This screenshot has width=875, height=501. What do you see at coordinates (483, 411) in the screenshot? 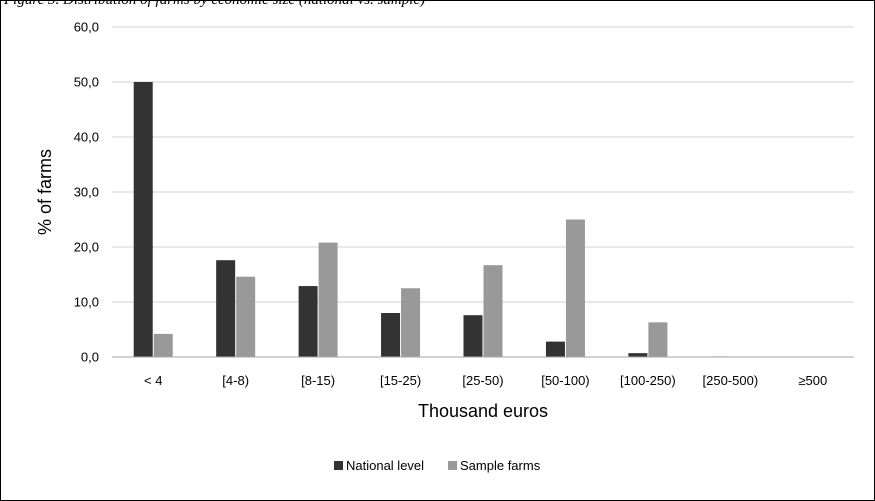
I see `x-axis-title: Thousand euros` at bounding box center [483, 411].